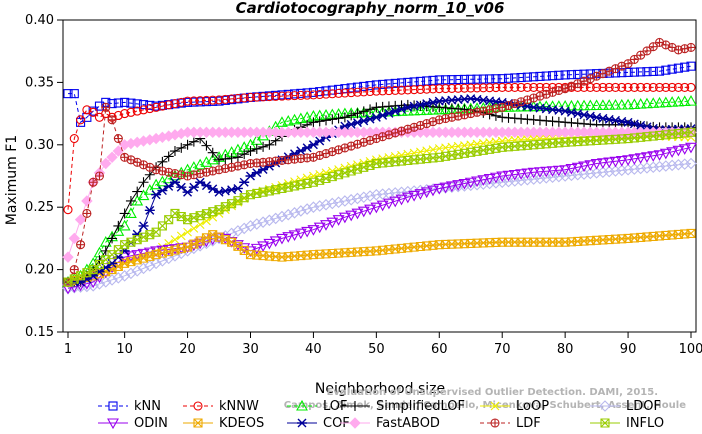  What do you see at coordinates (113, 424) in the screenshot?
I see `legend-marker-odin` at bounding box center [113, 424].